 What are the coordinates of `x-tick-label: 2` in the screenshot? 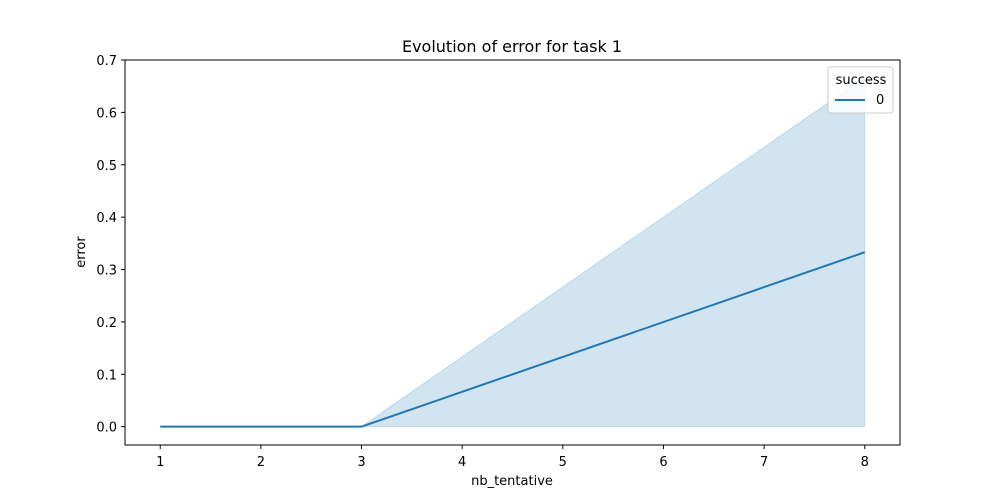 It's located at (261, 462).